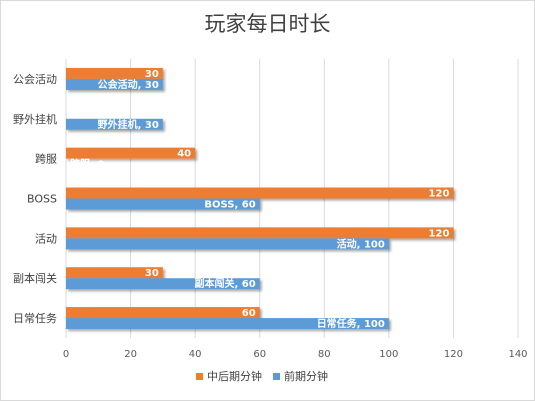  I want to click on legend-late-minutes-label: 中后期分钟, so click(234, 376).